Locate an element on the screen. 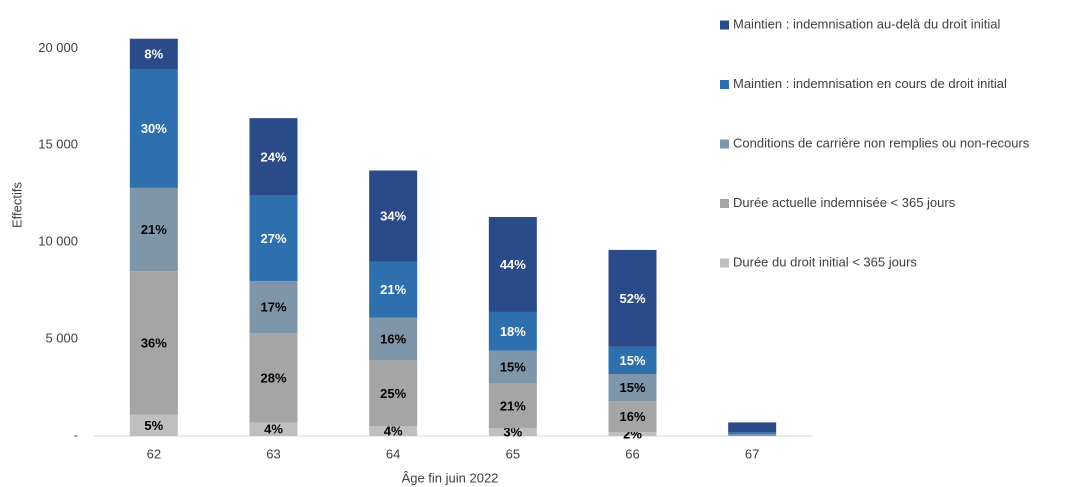 The width and height of the screenshot is (1086, 487). data-label: 27% is located at coordinates (273, 238).